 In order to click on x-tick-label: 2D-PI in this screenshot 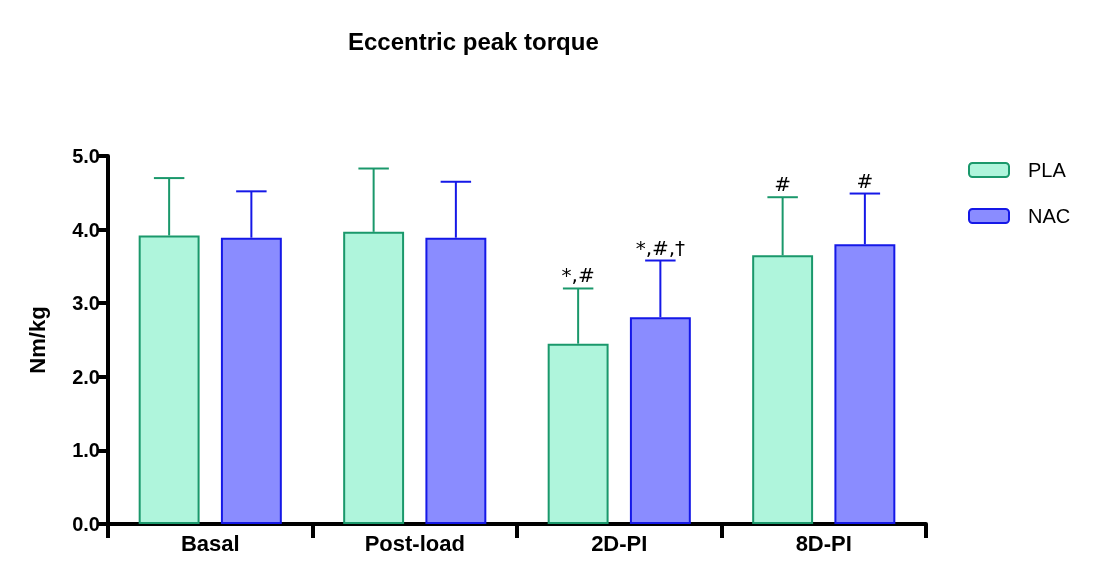, I will do `click(619, 543)`.